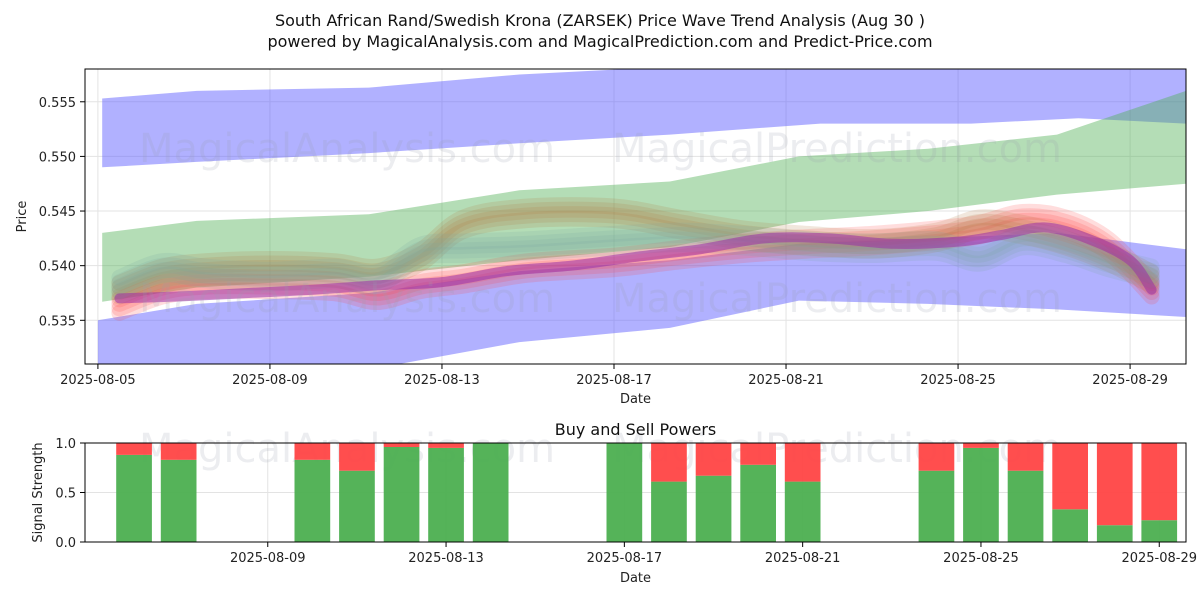 The height and width of the screenshot is (600, 1200). What do you see at coordinates (22, 217) in the screenshot?
I see `top-y-axis-label: Price` at bounding box center [22, 217].